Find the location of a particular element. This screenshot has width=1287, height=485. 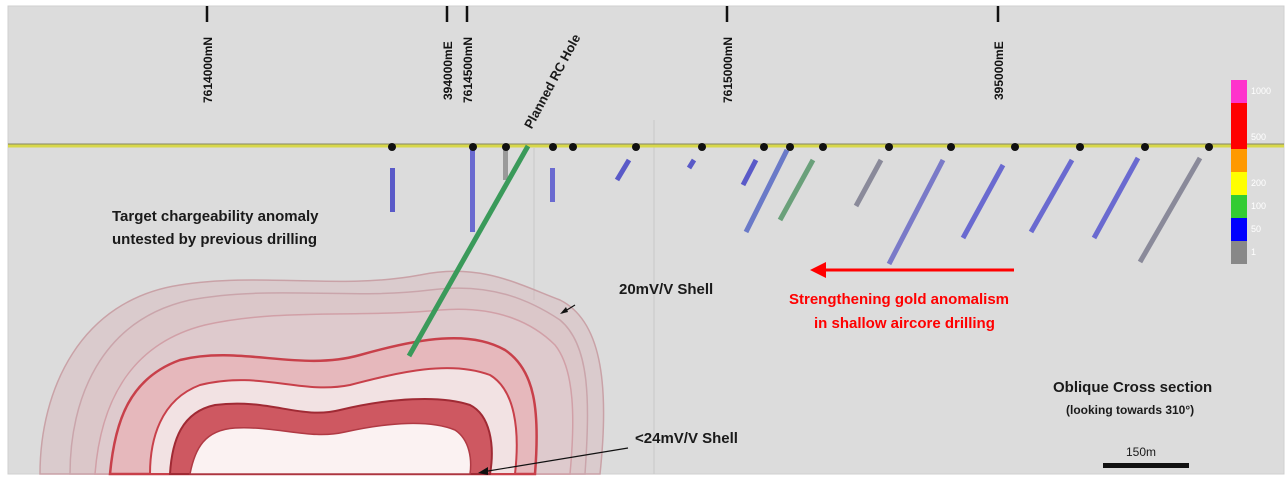

coord-label-7614500mN: 7614500mN is located at coordinates (468, 69).